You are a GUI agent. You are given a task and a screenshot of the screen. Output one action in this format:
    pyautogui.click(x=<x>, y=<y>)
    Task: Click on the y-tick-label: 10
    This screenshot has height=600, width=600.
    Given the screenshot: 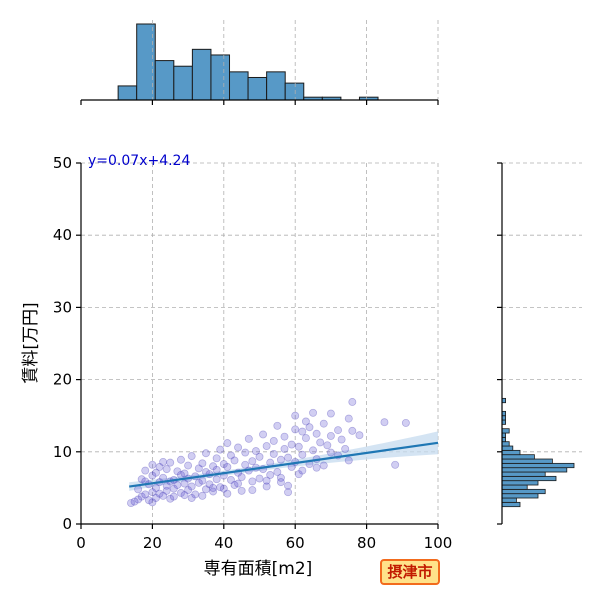 What is the action you would take?
    pyautogui.click(x=62, y=452)
    